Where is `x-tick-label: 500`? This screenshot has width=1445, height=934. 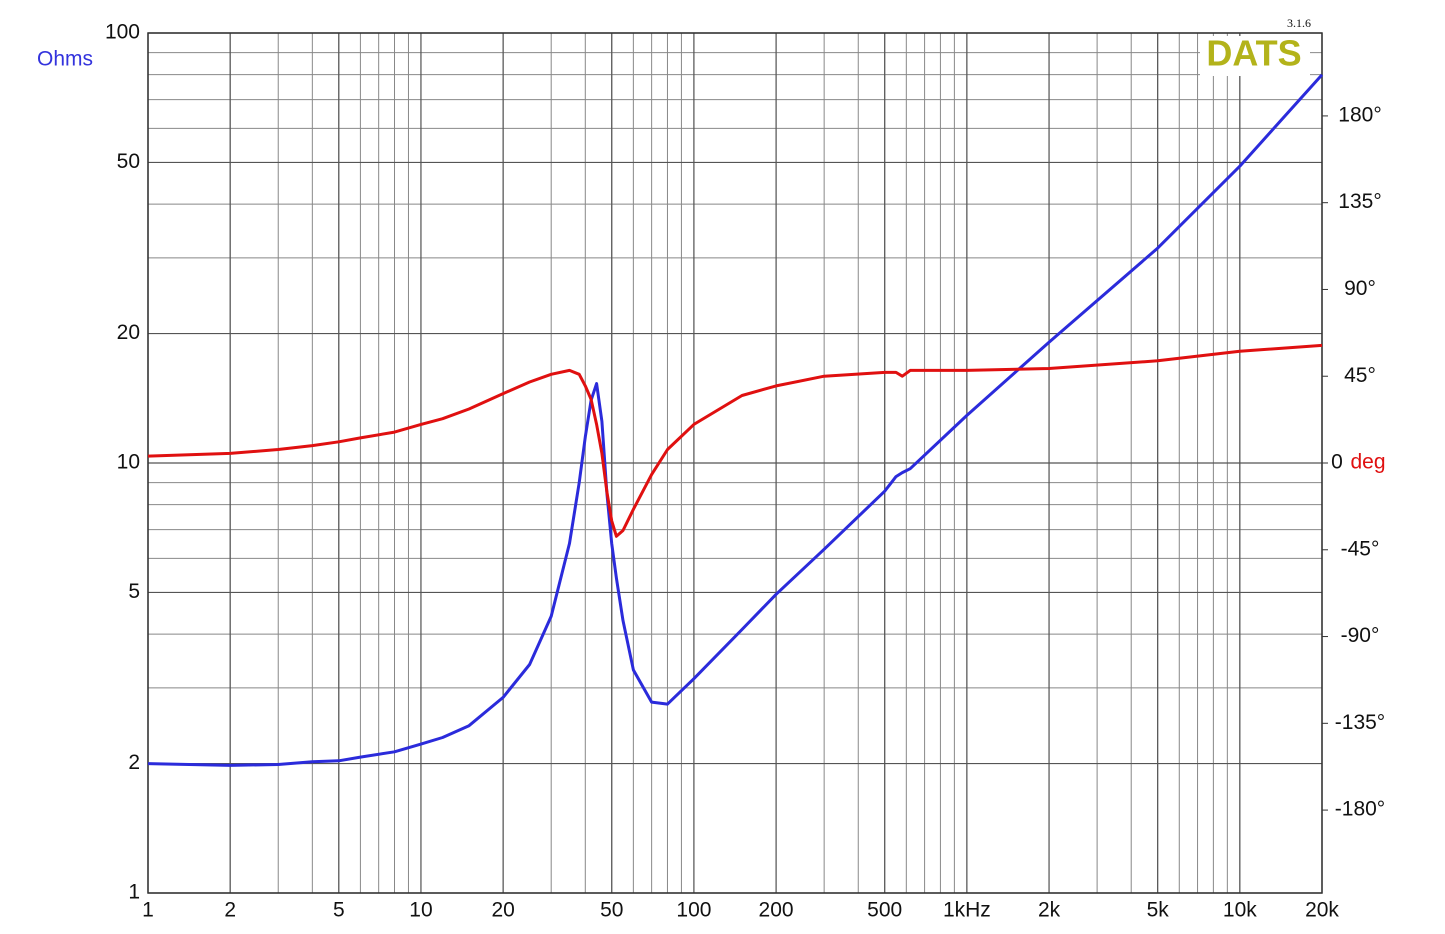 x-tick-label: 500 is located at coordinates (884, 910).